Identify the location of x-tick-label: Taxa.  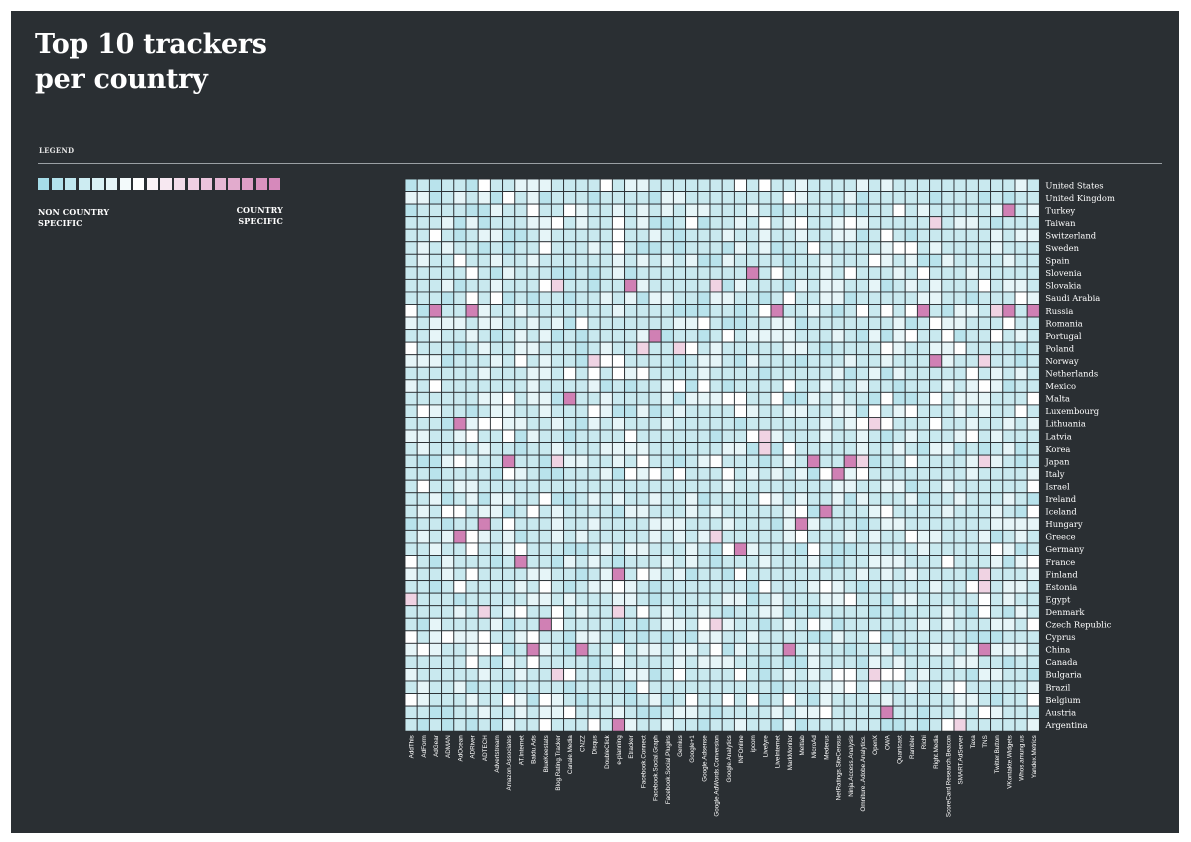
(973, 742).